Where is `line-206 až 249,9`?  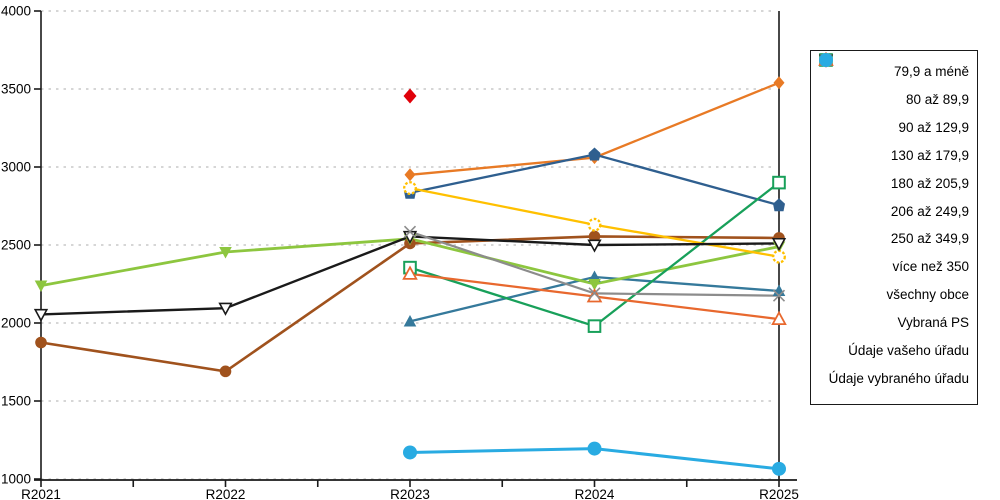 line-206 až 249,9 is located at coordinates (594, 254).